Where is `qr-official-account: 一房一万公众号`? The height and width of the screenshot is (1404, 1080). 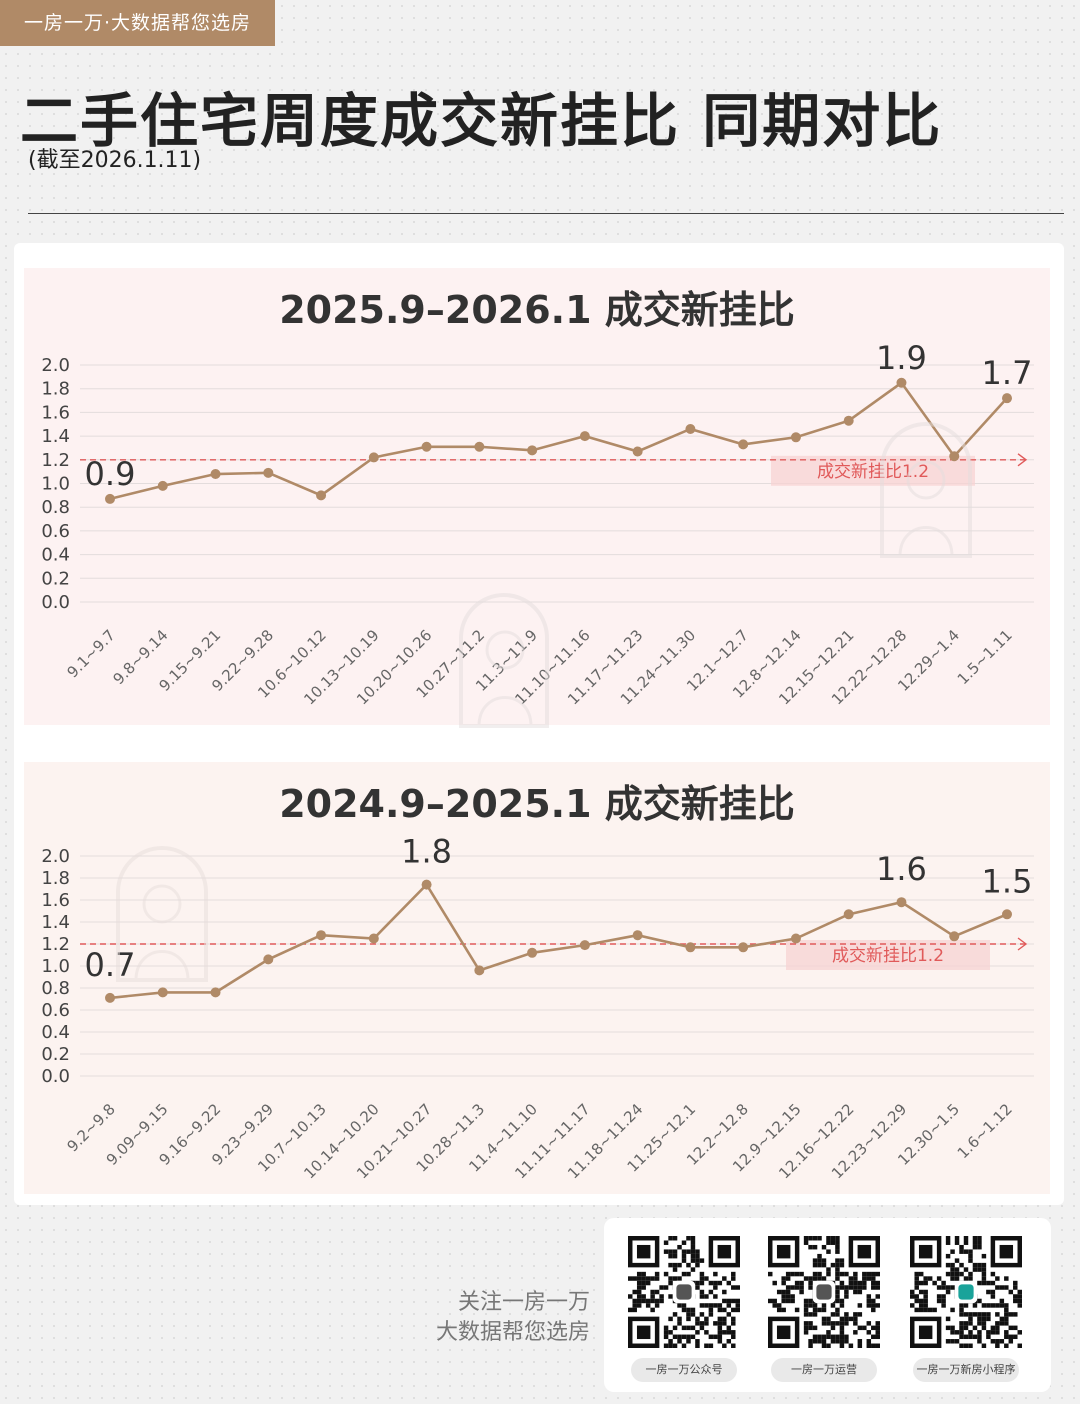 qr-official-account: 一房一万公众号 is located at coordinates (684, 1309).